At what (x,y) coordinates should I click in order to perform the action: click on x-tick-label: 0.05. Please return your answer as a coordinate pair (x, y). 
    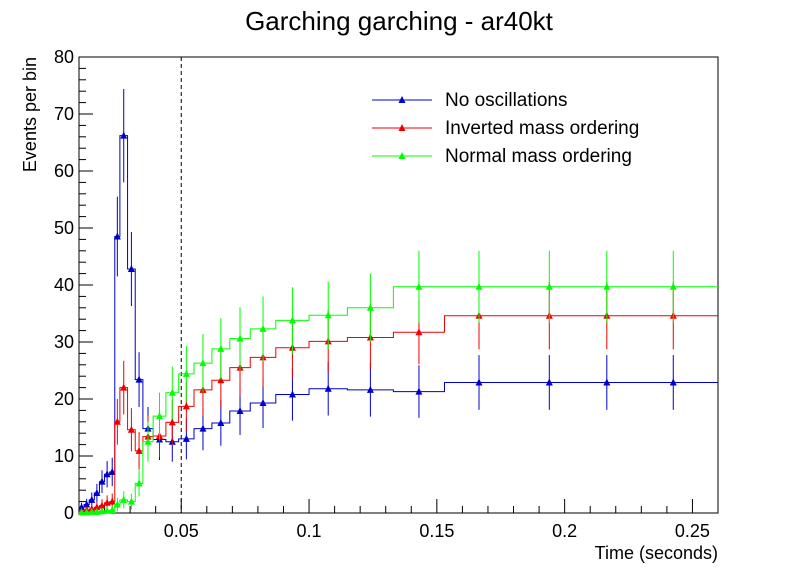
    Looking at the image, I should click on (181, 531).